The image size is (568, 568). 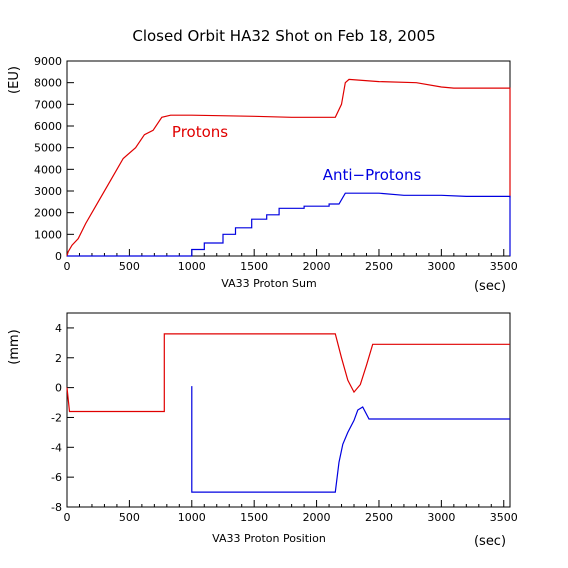 What do you see at coordinates (58, 256) in the screenshot?
I see `top-ytick-label: 0` at bounding box center [58, 256].